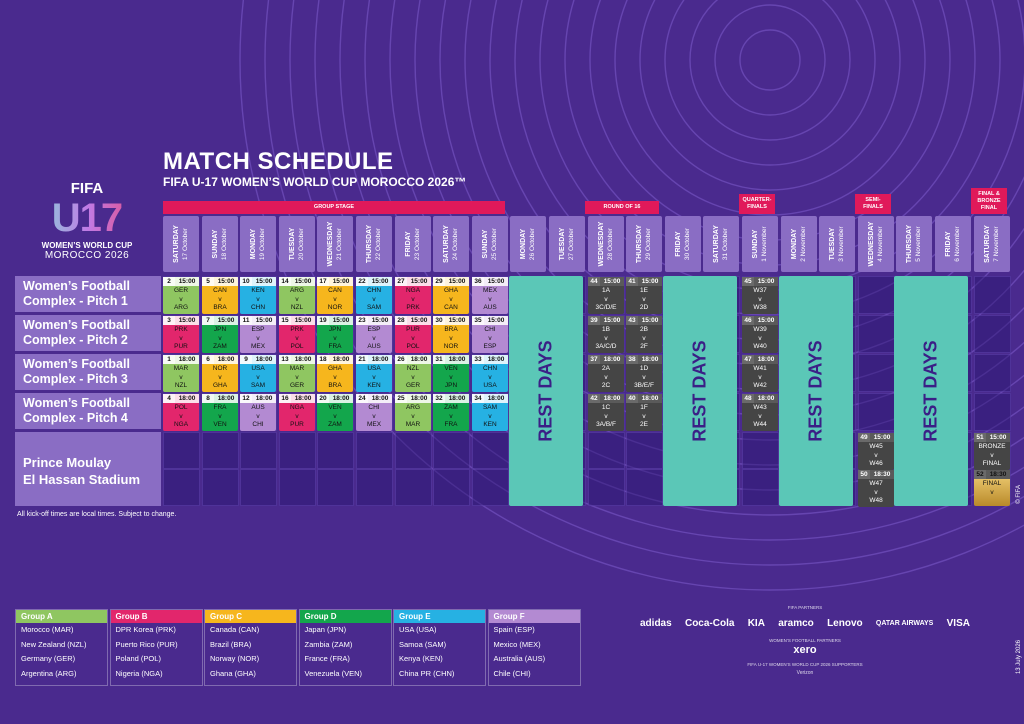  Describe the element at coordinates (297, 338) in the screenshot. I see `match-teams: PRK v POL` at that location.